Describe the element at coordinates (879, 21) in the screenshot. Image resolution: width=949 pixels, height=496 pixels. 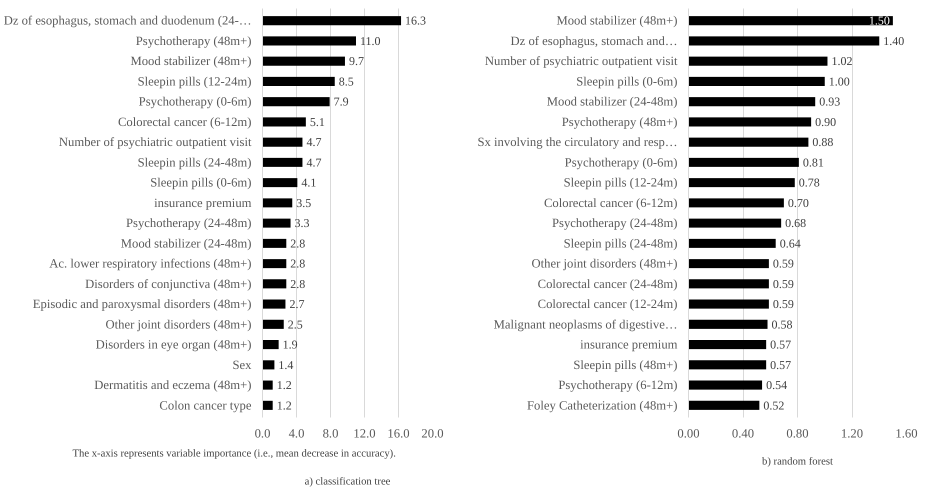
I see `data-label: 1.50` at that location.